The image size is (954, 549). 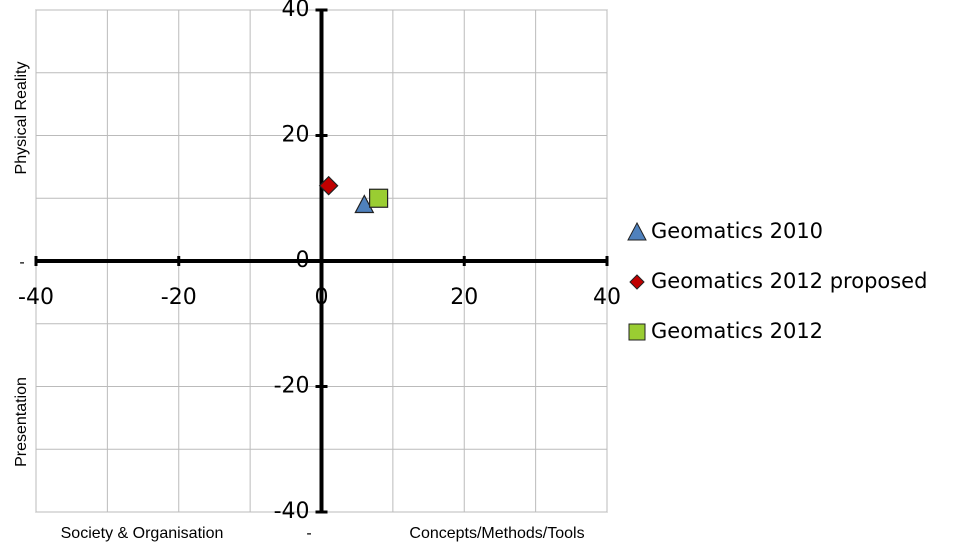 I want to click on annotation: Physical Reality, so click(x=21, y=118).